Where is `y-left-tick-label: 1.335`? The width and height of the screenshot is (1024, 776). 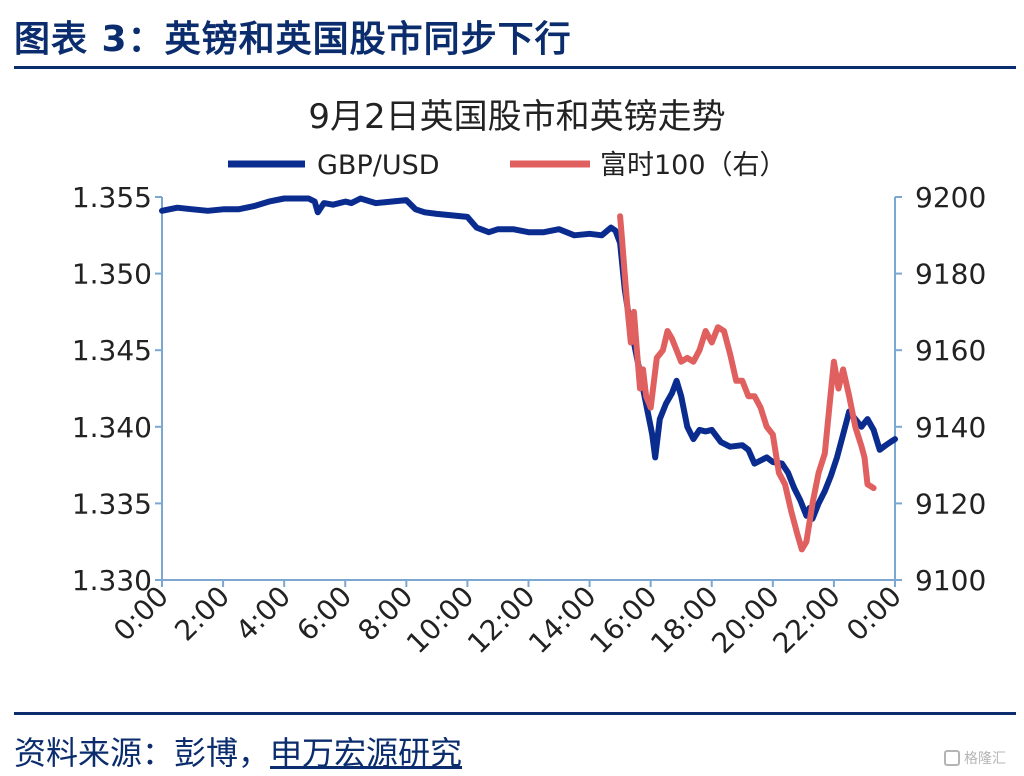 y-left-tick-label: 1.335 is located at coordinates (112, 503).